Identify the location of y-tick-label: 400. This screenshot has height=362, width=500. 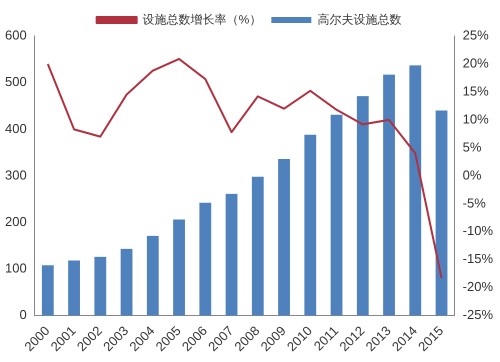
(15, 128).